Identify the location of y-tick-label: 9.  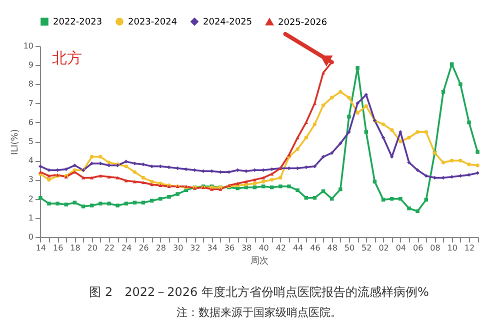
(31, 65).